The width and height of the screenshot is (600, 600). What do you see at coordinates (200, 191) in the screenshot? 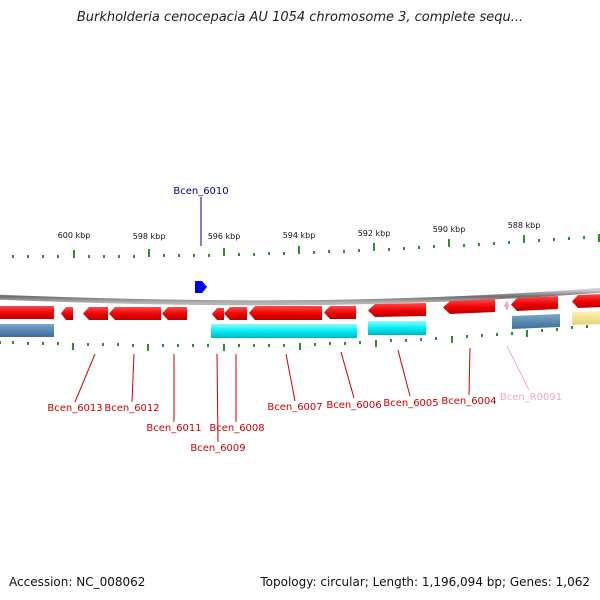
I see `gene-label-bcen-6010: Bcen_6010` at bounding box center [200, 191].